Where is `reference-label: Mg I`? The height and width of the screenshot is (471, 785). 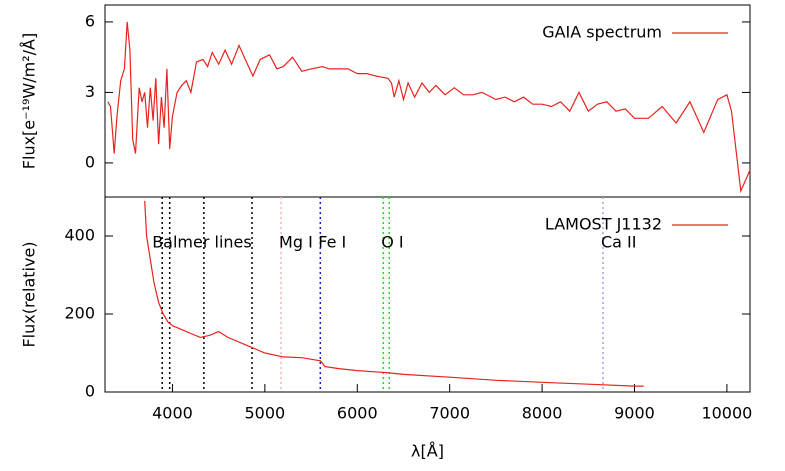 reference-label: Mg I is located at coordinates (296, 242).